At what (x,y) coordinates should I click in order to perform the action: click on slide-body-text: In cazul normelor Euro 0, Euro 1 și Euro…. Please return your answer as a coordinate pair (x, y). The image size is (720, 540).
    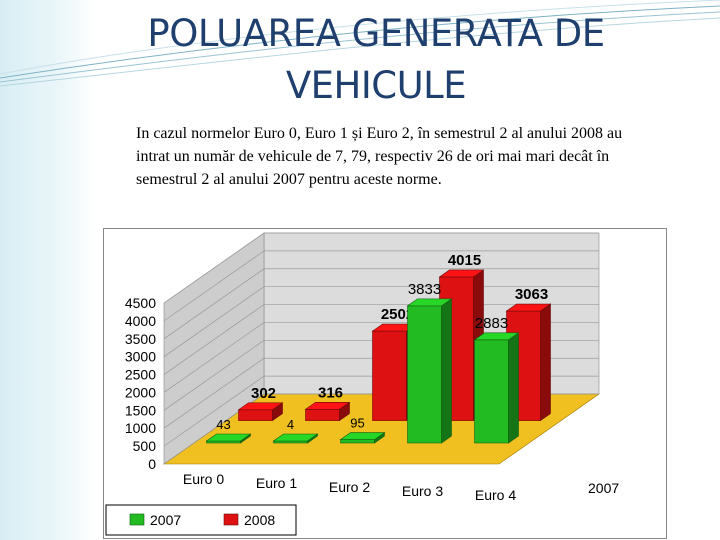
    Looking at the image, I should click on (379, 156).